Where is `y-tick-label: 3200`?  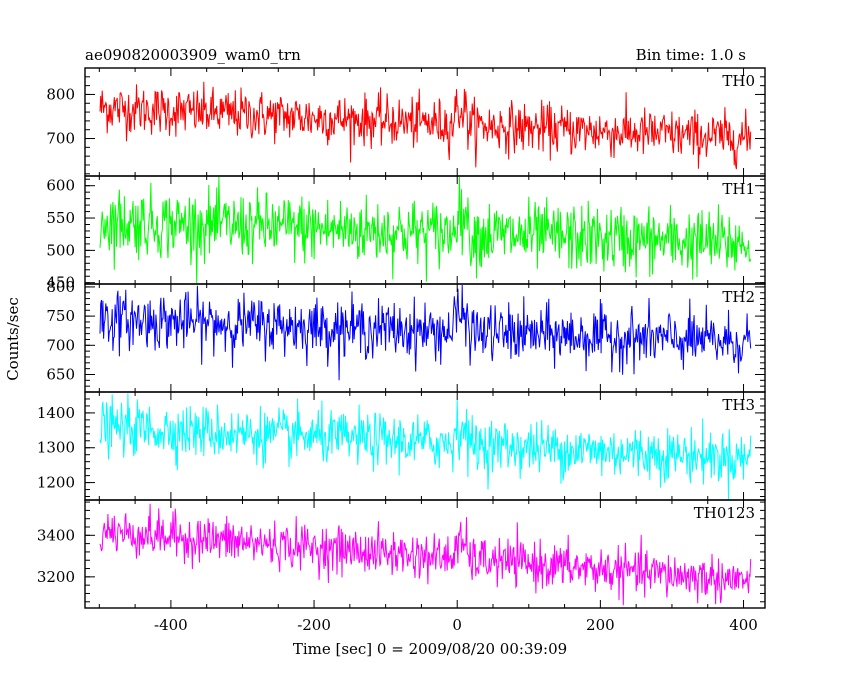
y-tick-label: 3200 is located at coordinates (56, 577).